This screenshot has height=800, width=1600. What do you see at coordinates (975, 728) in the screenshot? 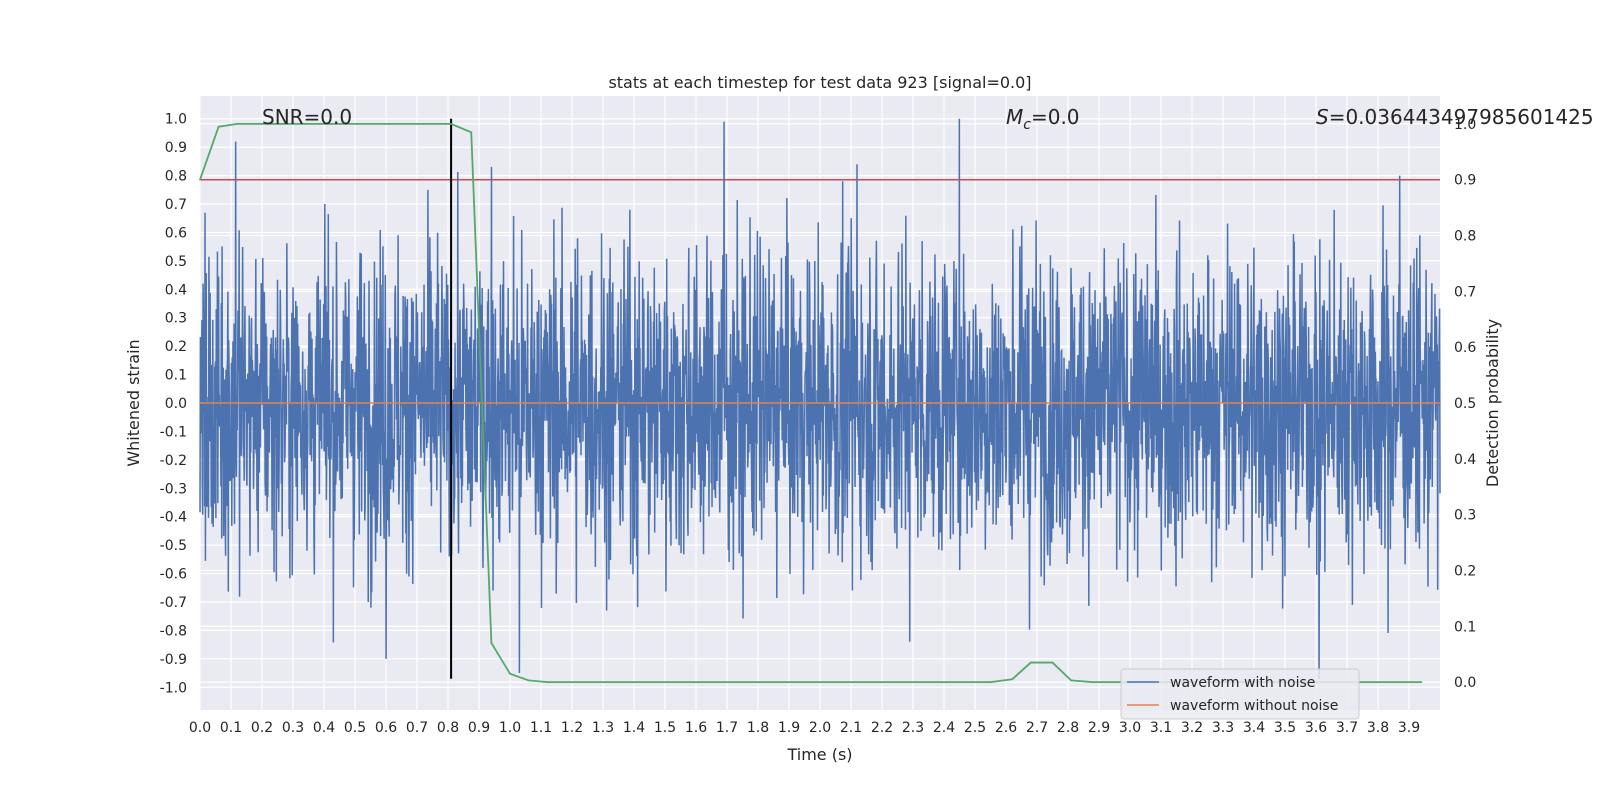
I see `x-tick-label: 2.5` at bounding box center [975, 728].